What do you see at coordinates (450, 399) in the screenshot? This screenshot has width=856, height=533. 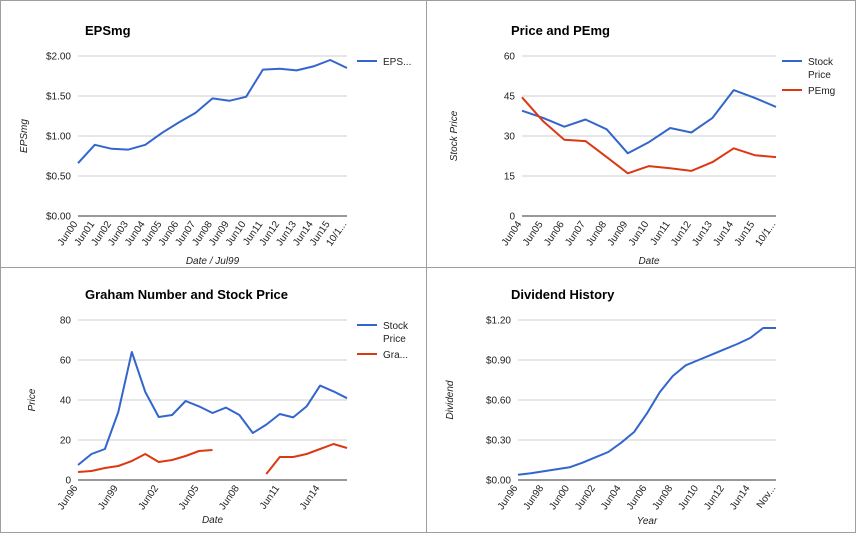 I see `y-axis-label: Dividend` at bounding box center [450, 399].